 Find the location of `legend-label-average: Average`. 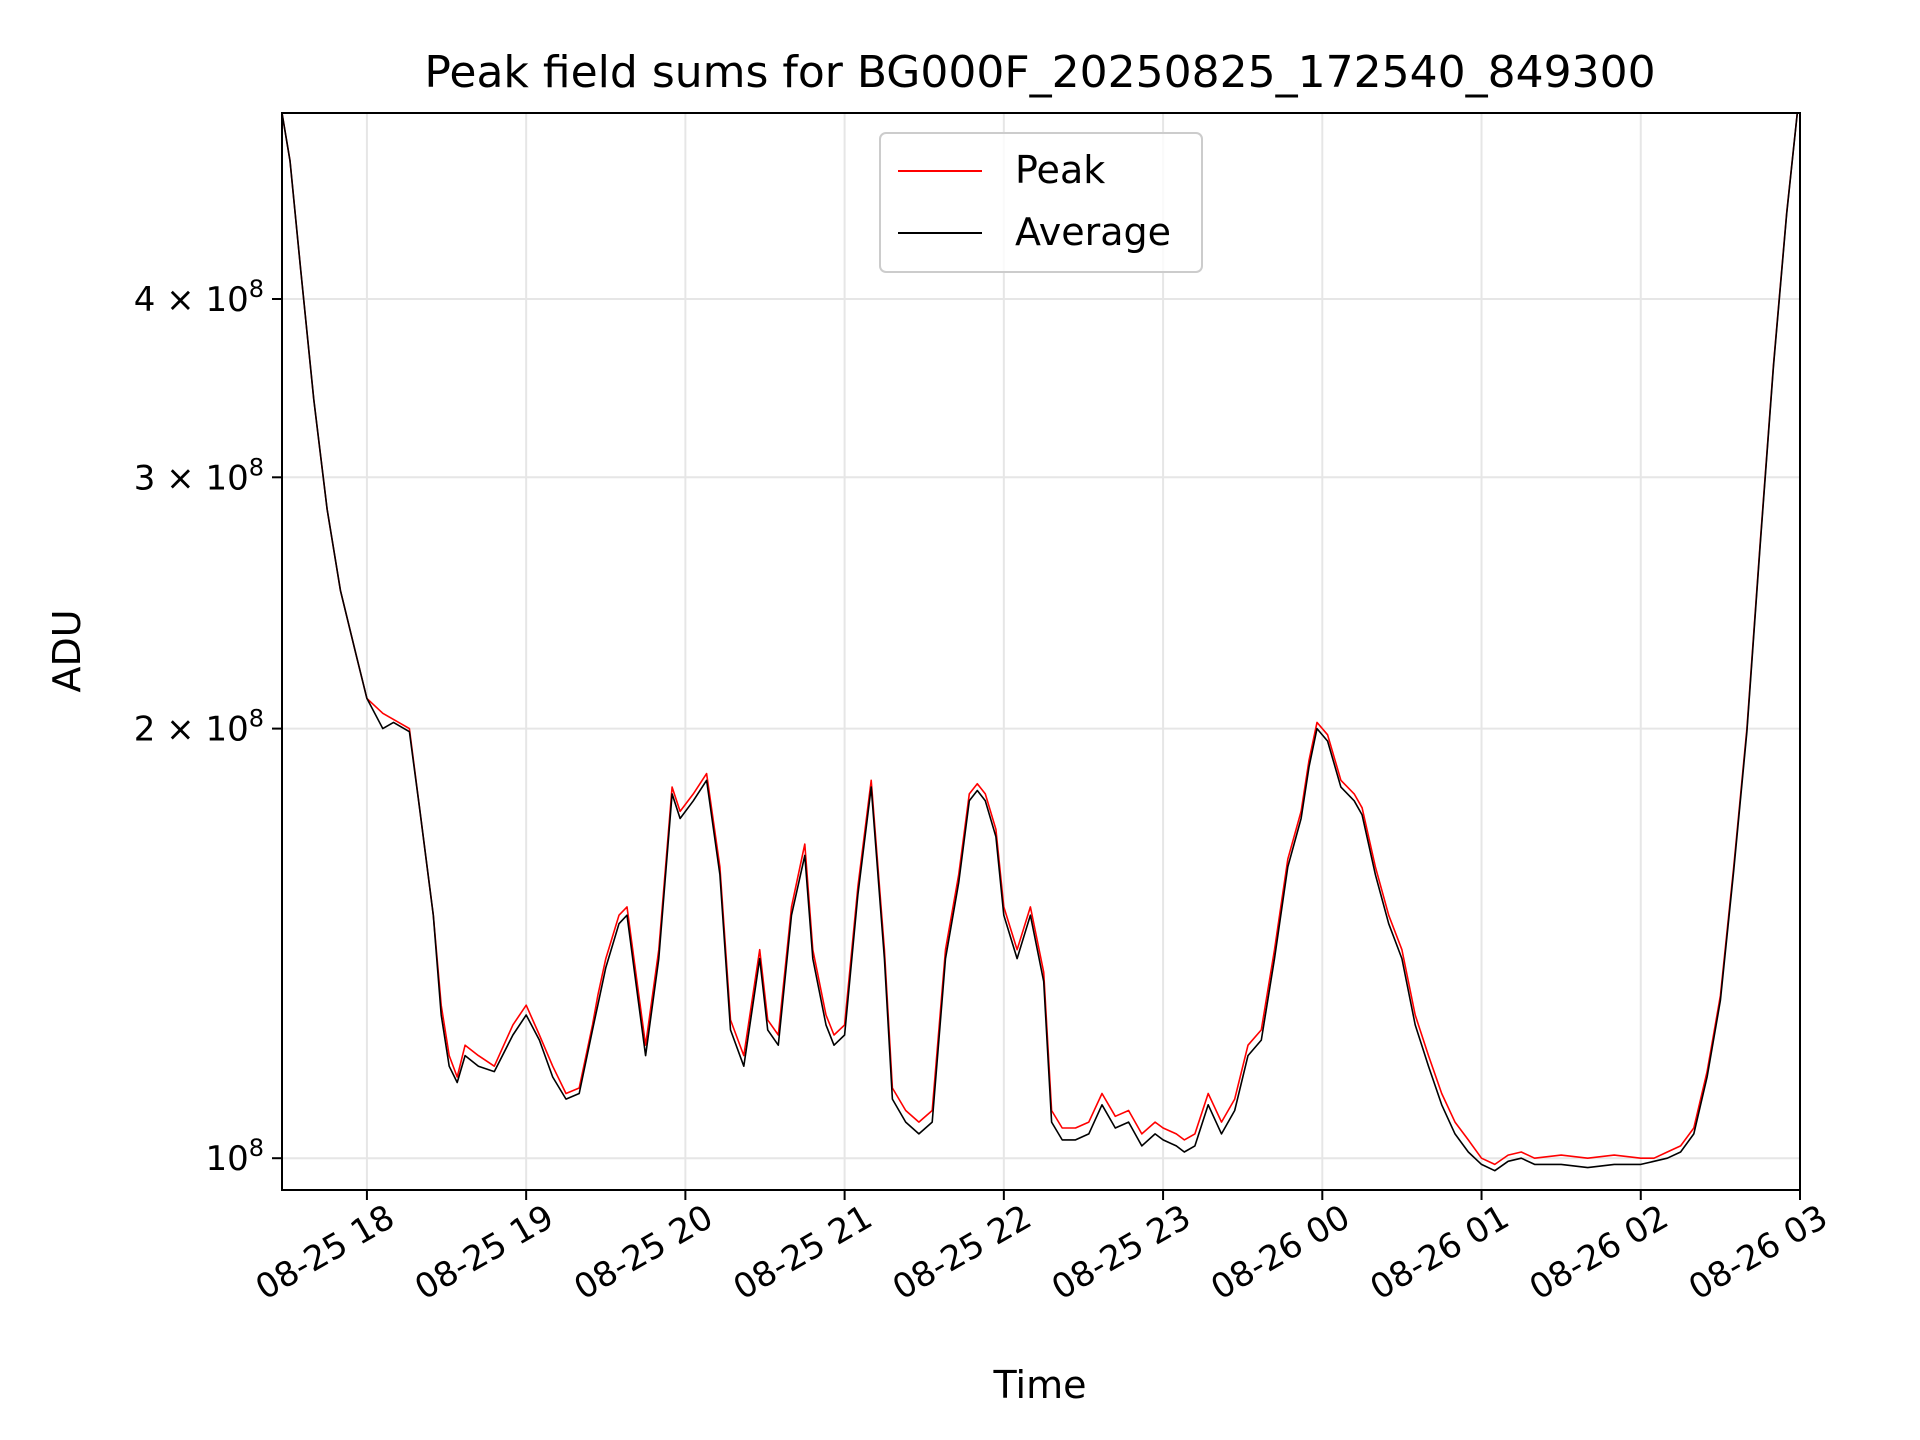

legend-label-average: Average is located at coordinates (1093, 232).